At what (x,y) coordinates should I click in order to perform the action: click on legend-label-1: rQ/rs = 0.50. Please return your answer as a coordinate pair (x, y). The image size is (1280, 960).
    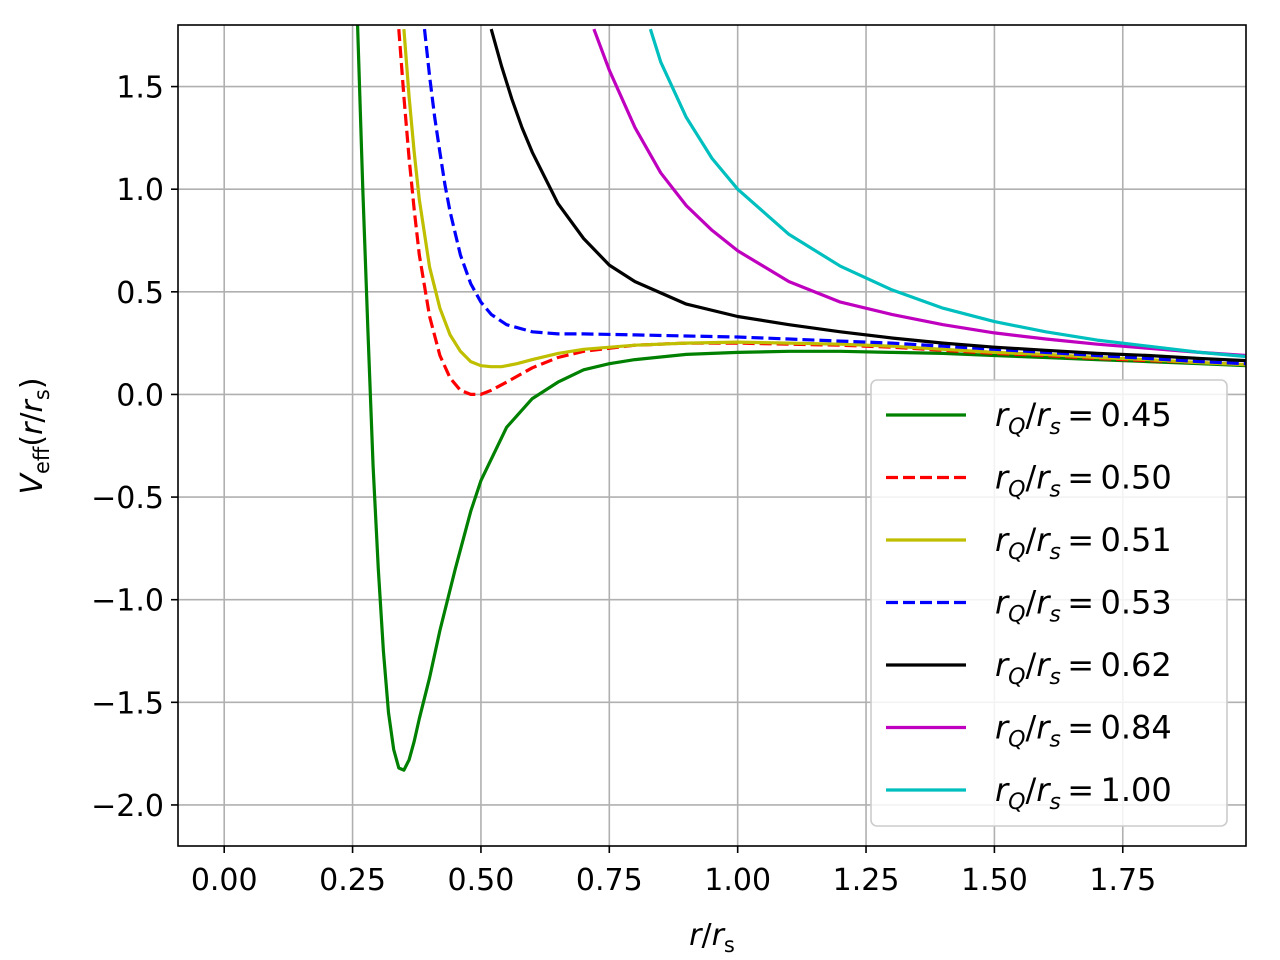
    Looking at the image, I should click on (1083, 481).